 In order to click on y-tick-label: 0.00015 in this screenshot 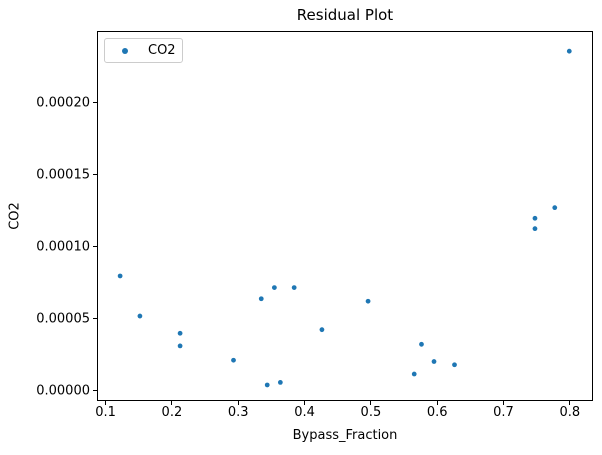, I will do `click(63, 175)`.